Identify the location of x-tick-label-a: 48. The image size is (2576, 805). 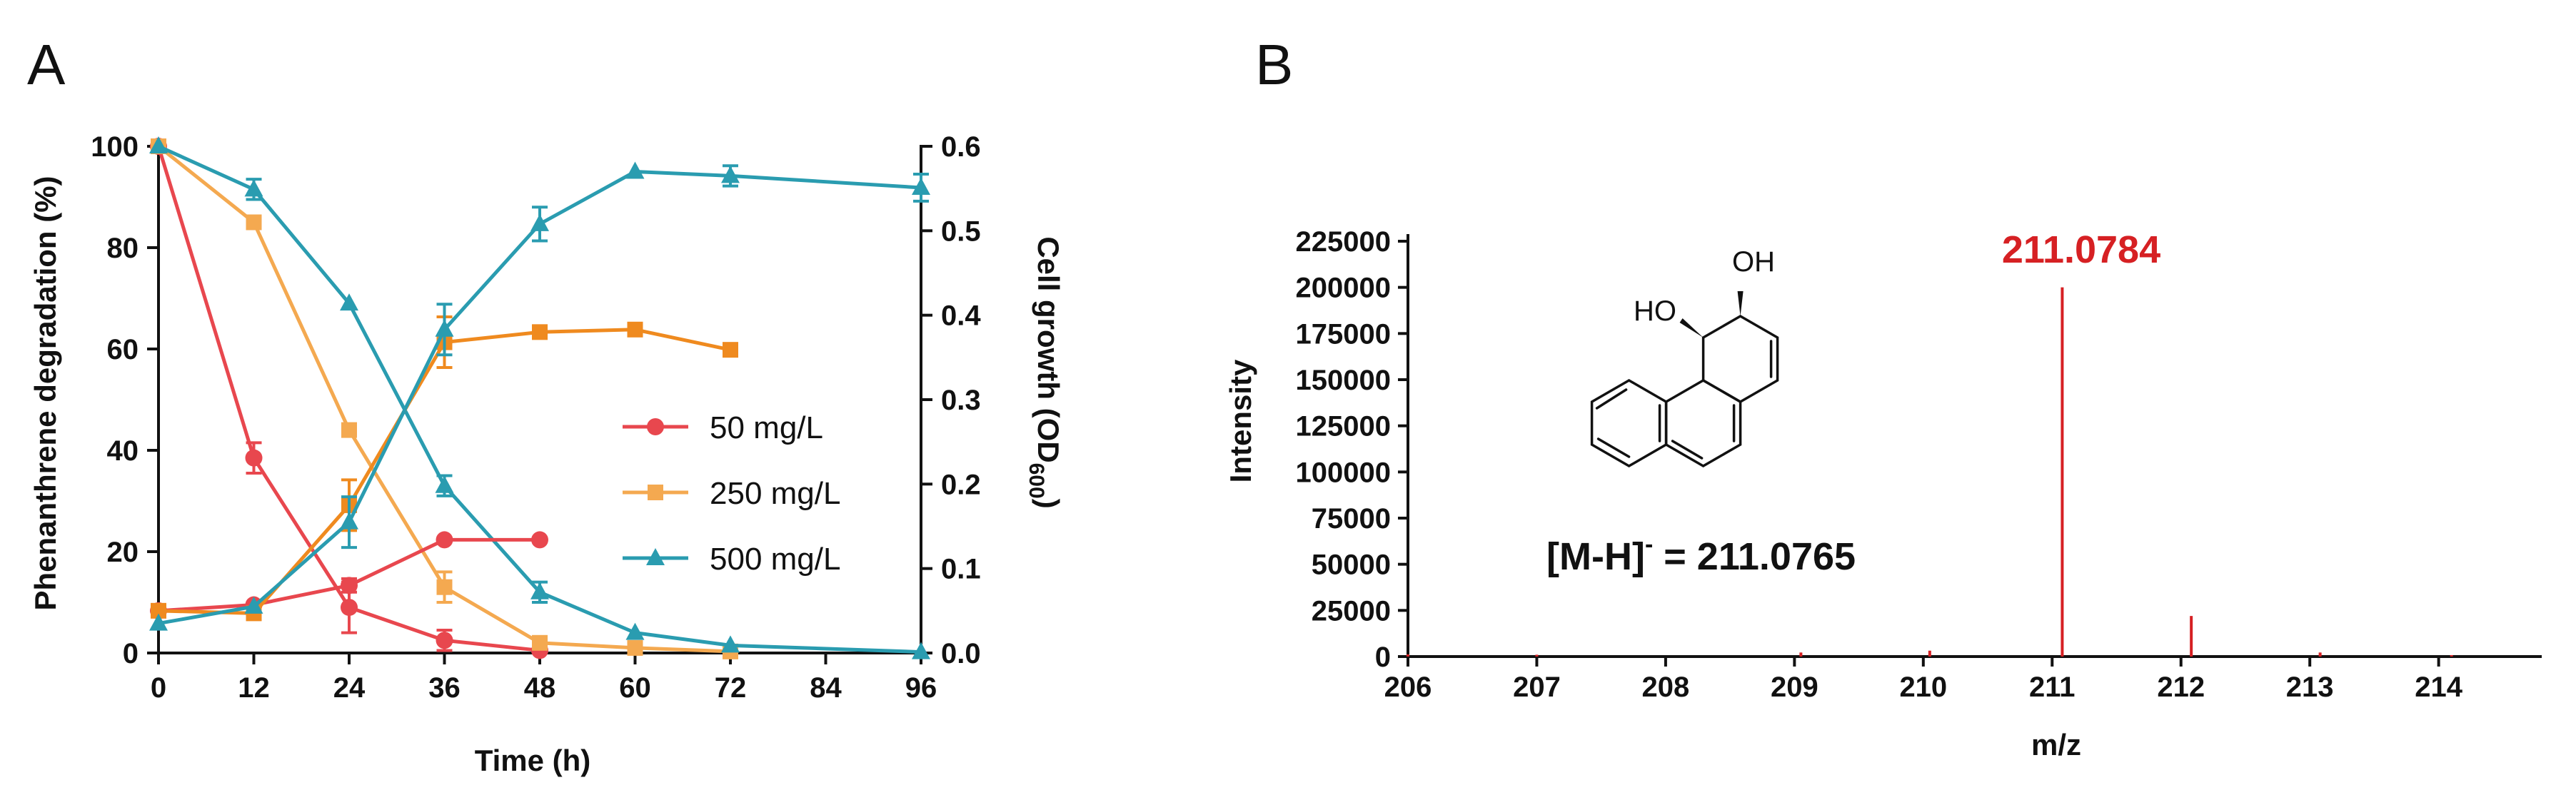
(540, 688).